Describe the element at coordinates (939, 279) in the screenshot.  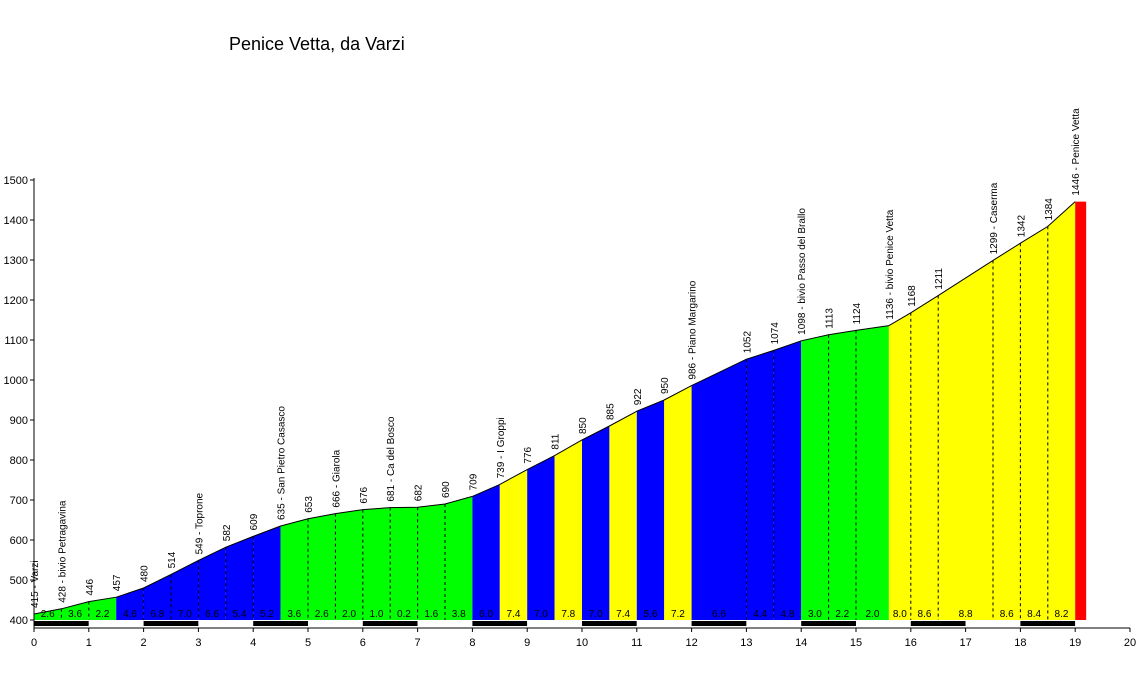
I see `elevation-label: 1211` at that location.